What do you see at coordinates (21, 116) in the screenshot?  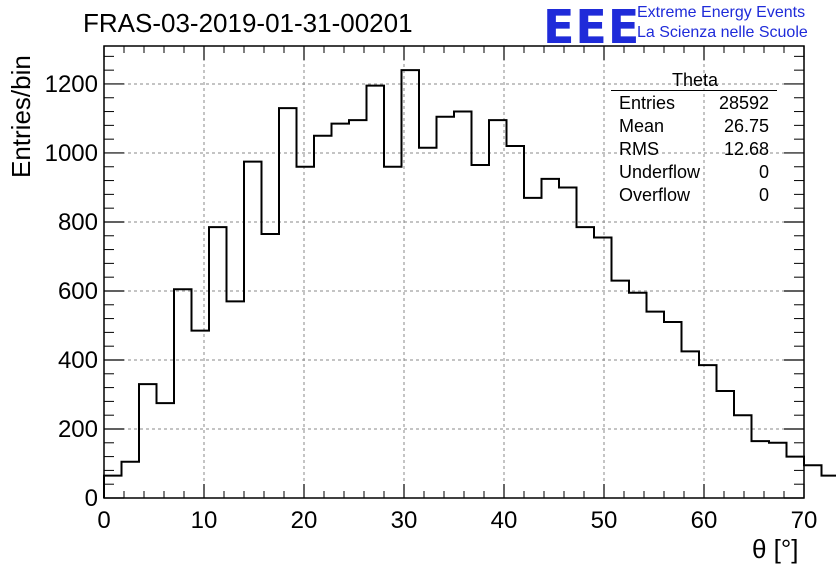 I see `y-axis-label: Entries/bin` at bounding box center [21, 116].